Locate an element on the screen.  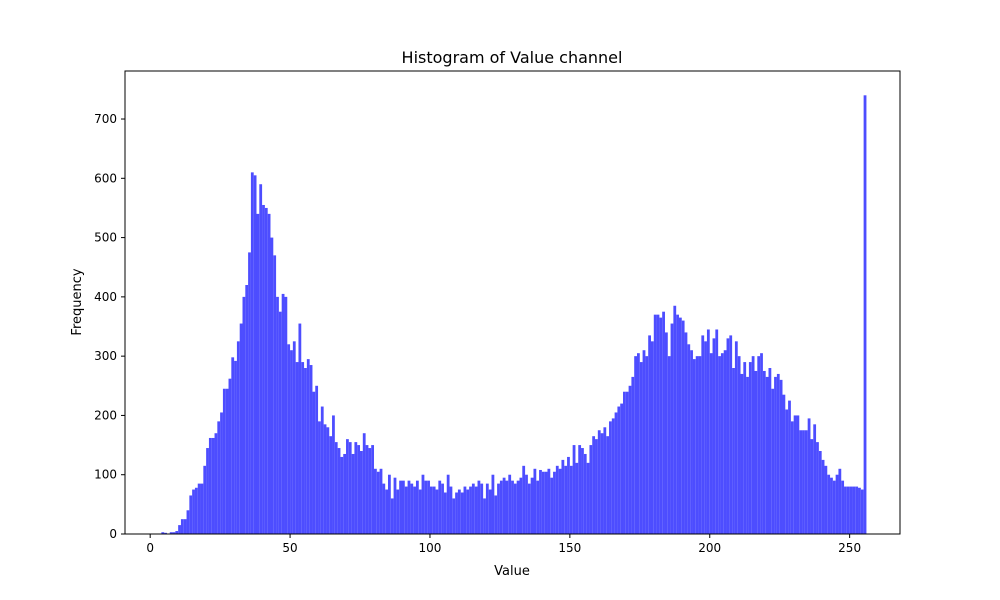
y-tick-label: 600 is located at coordinates (105, 178).